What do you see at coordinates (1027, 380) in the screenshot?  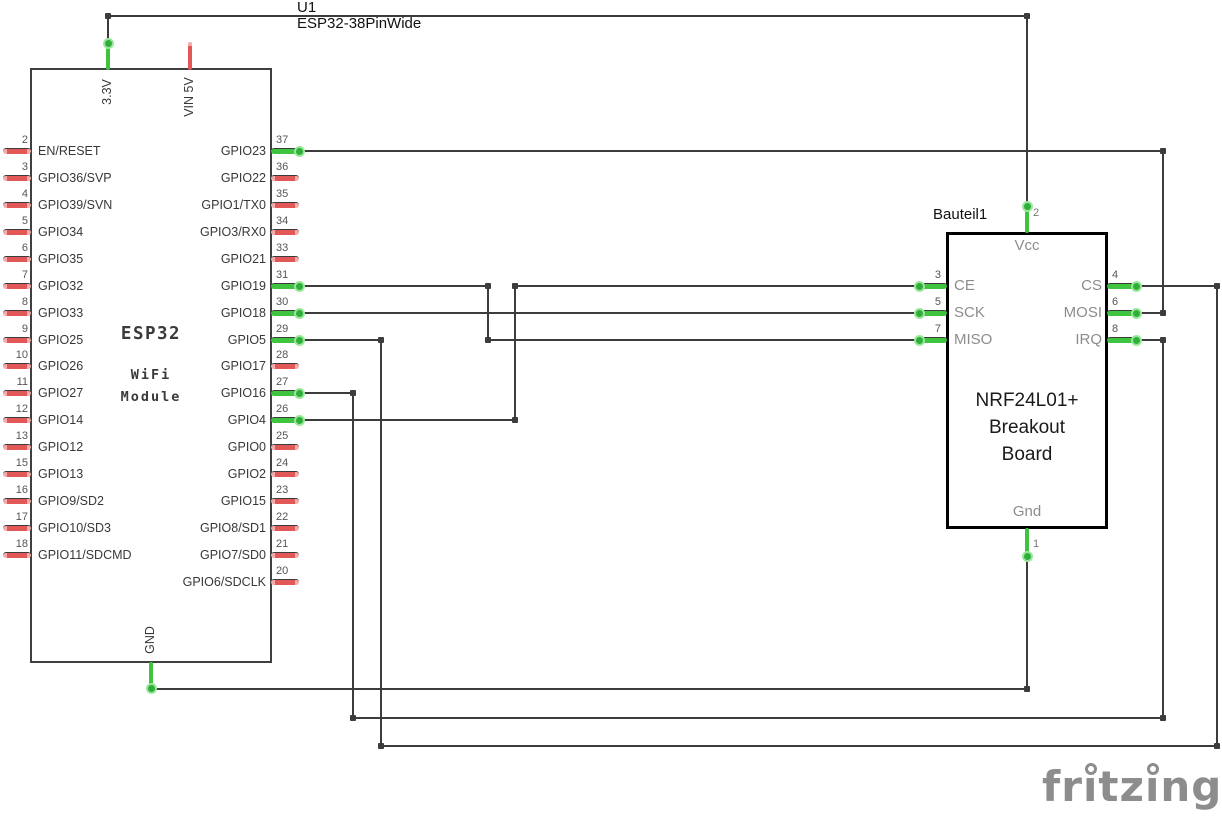 I see `nrf24-component` at bounding box center [1027, 380].